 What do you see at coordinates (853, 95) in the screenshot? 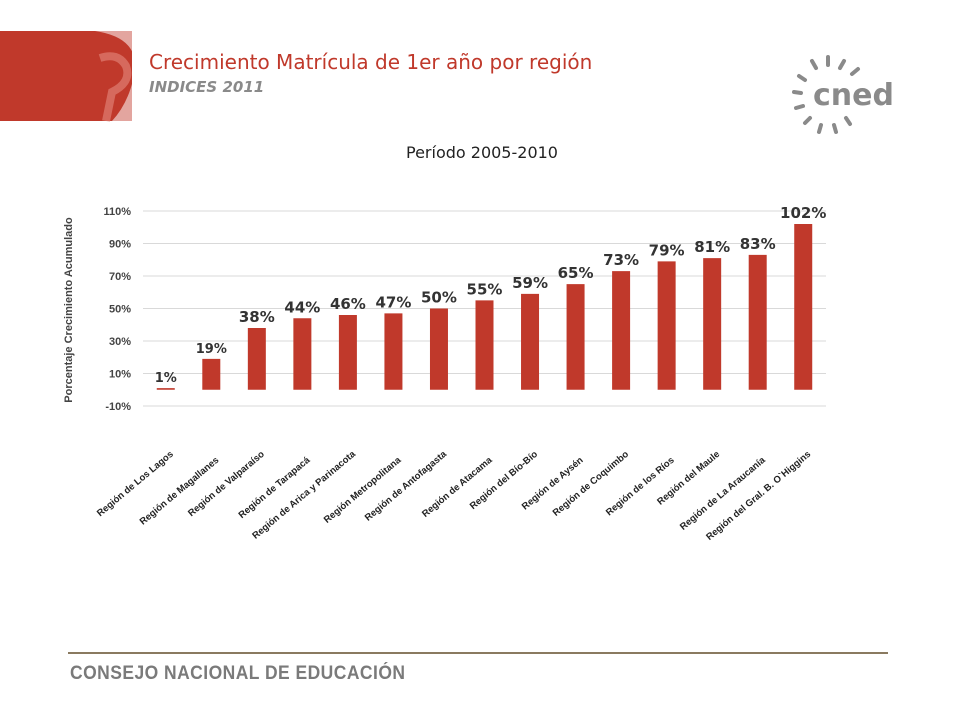
I see `logo-text: cned` at bounding box center [853, 95].